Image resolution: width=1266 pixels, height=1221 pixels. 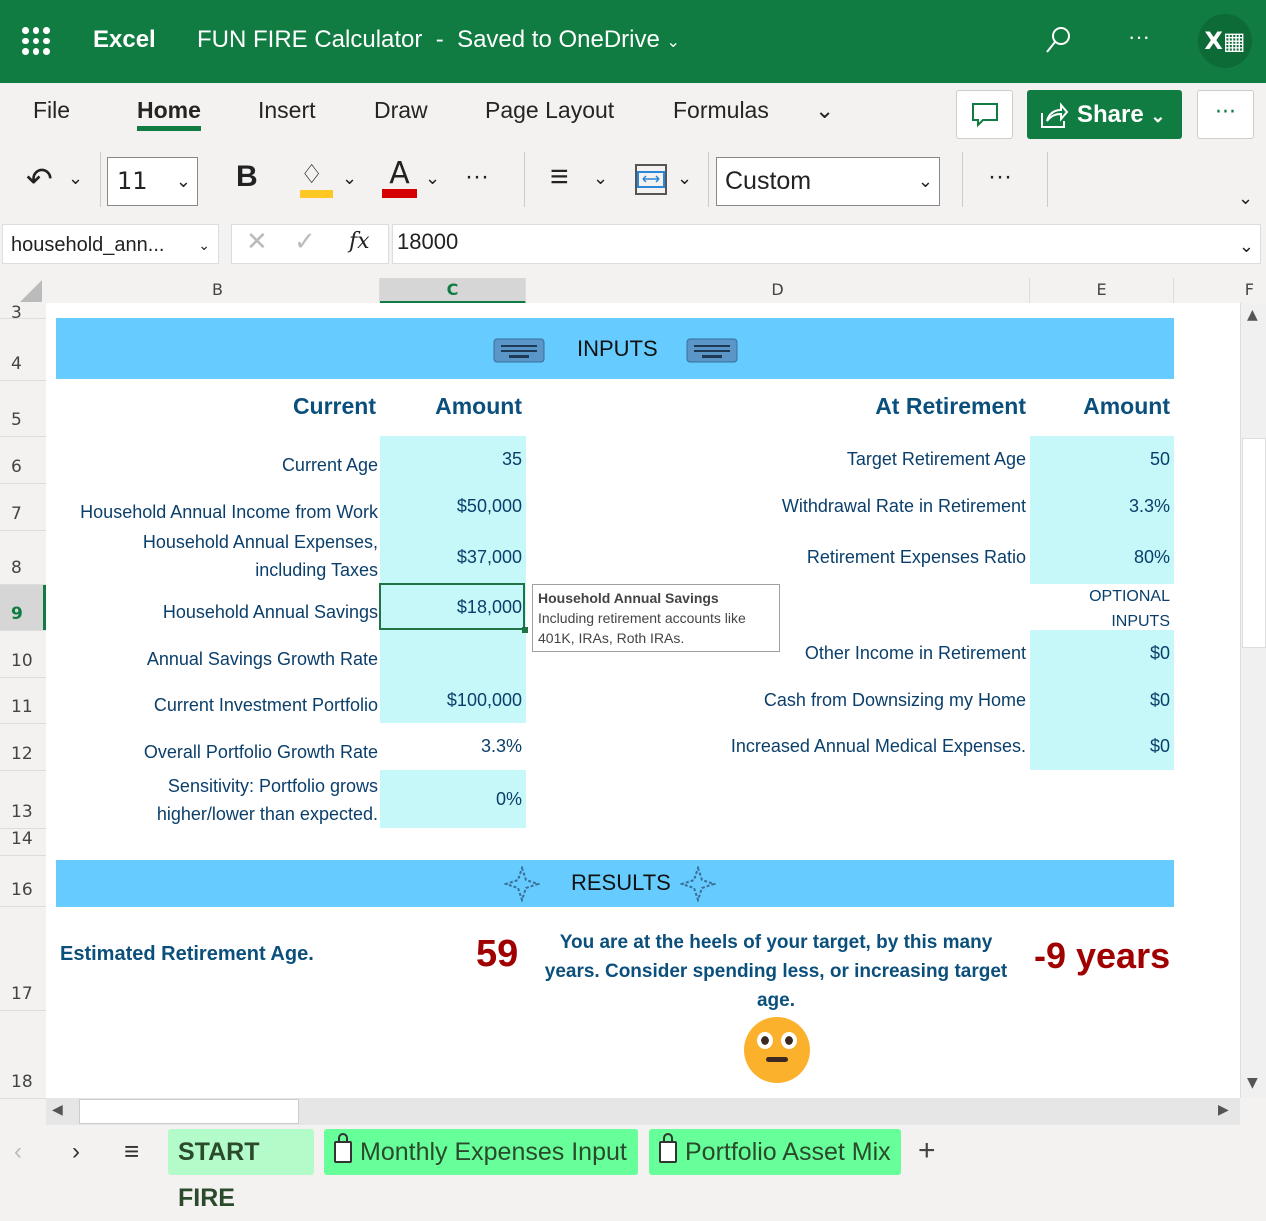 I want to click on amount-header-right: Amount, so click(x=1126, y=406).